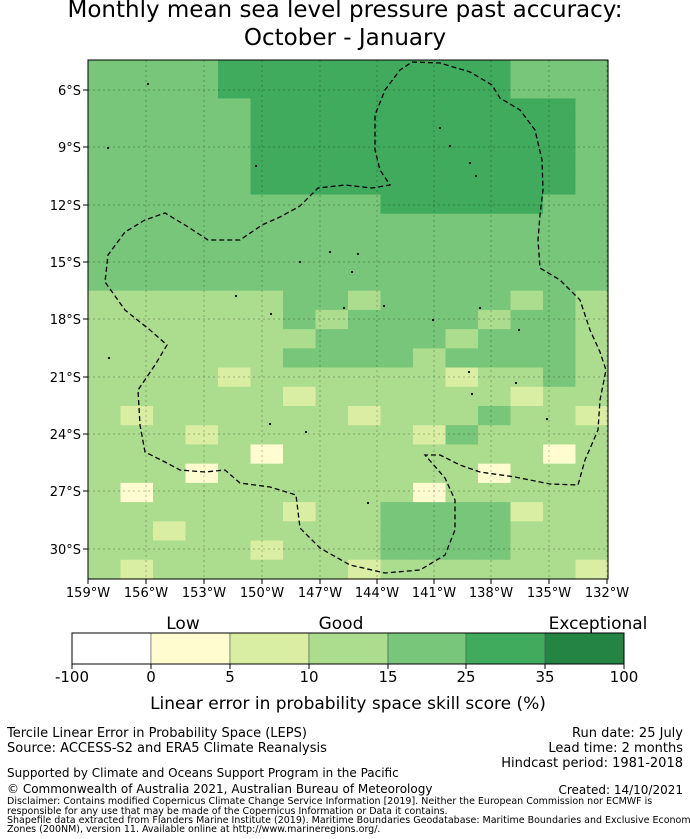  What do you see at coordinates (505, 648) in the screenshot?
I see `colorbar-box` at bounding box center [505, 648].